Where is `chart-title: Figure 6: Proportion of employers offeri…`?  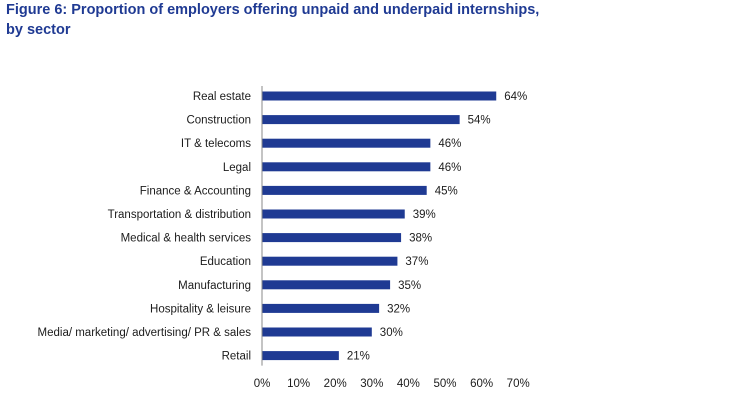 chart-title: Figure 6: Proportion of employers offeri… is located at coordinates (356, 20).